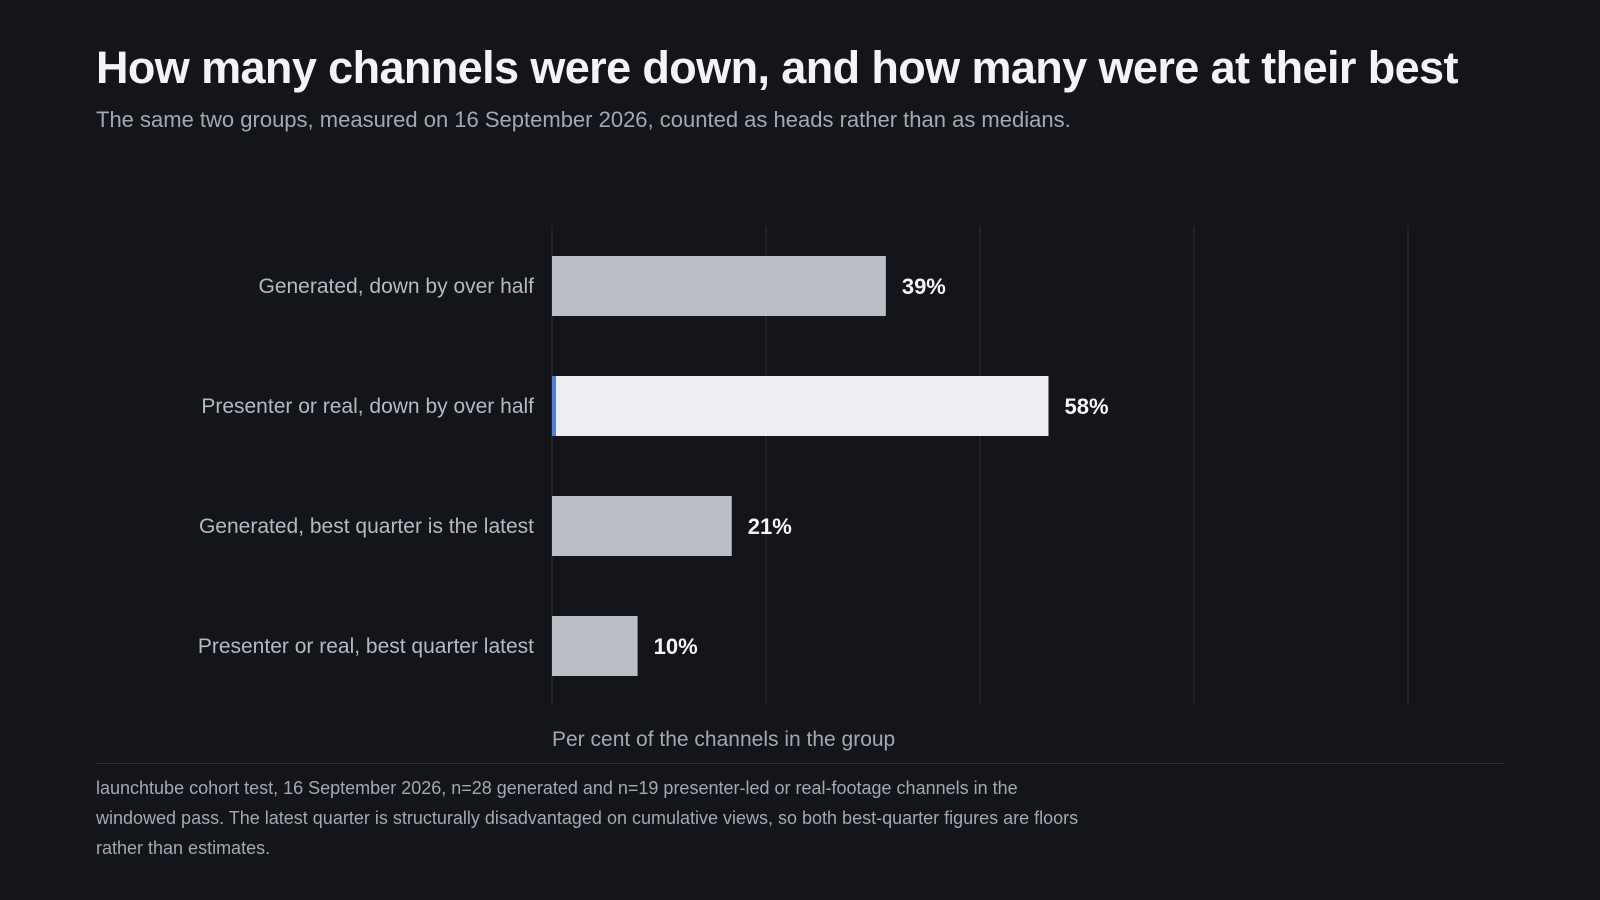  What do you see at coordinates (367, 406) in the screenshot?
I see `category-label: Presenter or real, down by over half` at bounding box center [367, 406].